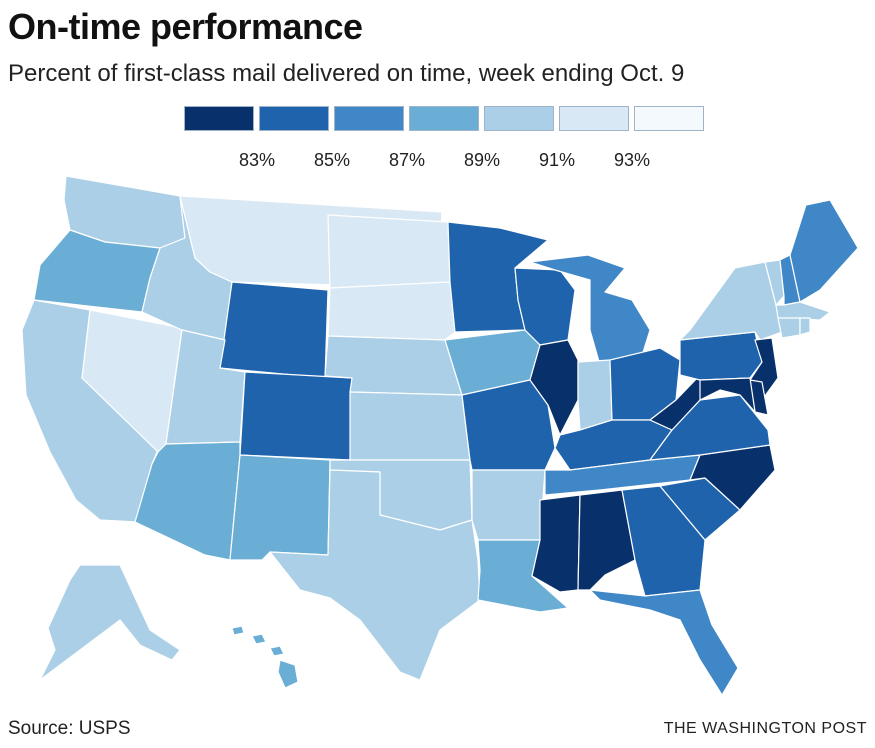  What do you see at coordinates (508, 505) in the screenshot?
I see `state-ar` at bounding box center [508, 505].